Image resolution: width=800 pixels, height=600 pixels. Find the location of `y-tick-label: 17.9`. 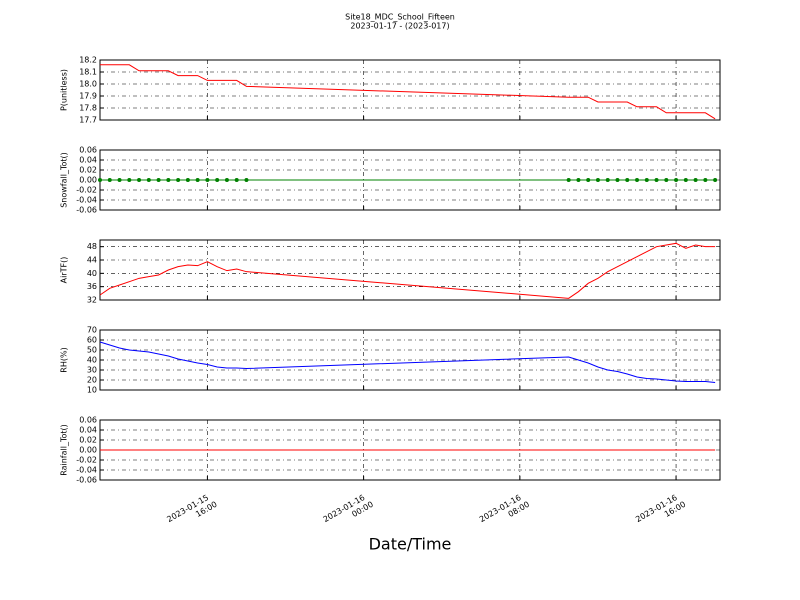

y-tick-label: 17.9 is located at coordinates (88, 96).